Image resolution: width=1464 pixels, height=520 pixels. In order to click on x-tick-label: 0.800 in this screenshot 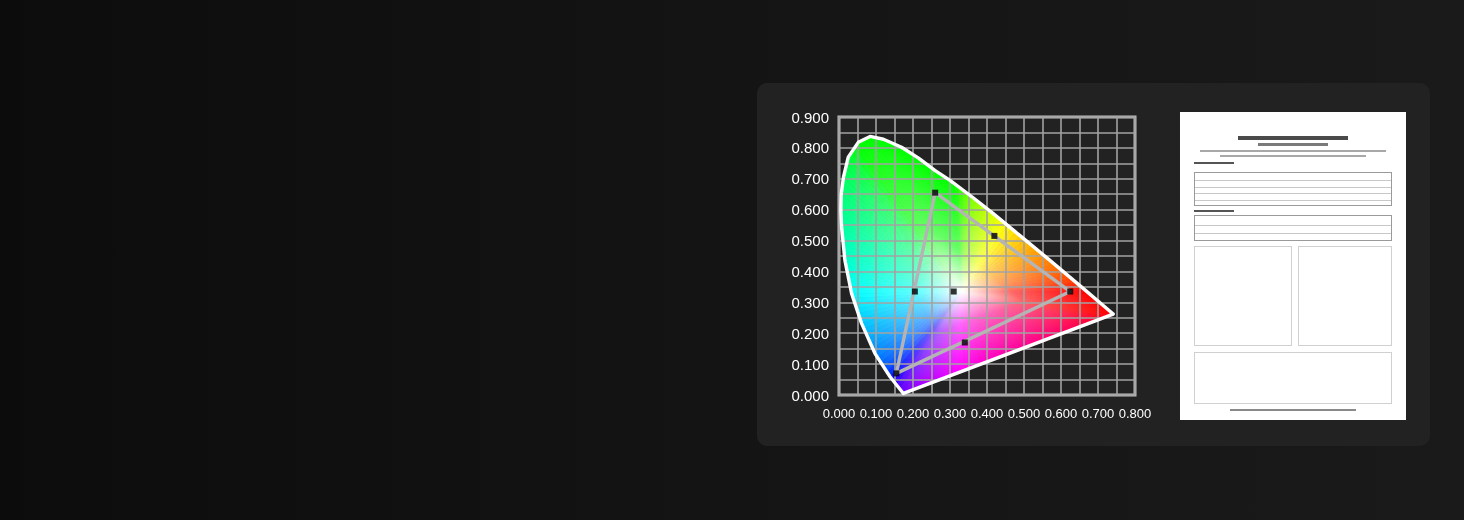, I will do `click(1135, 413)`.